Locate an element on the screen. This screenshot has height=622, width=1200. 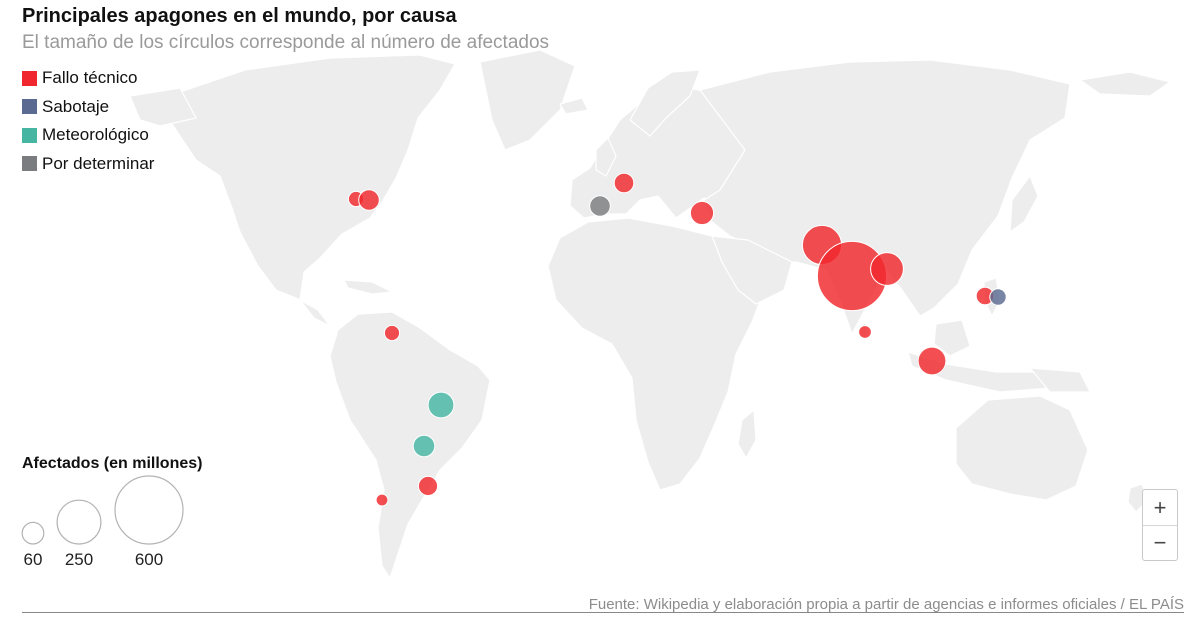
south-america-shape is located at coordinates (410, 445).